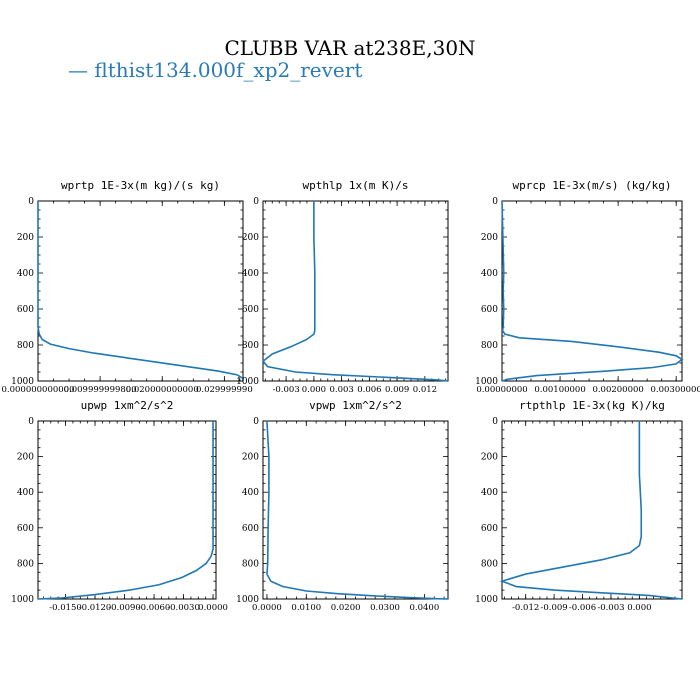 The height and width of the screenshot is (700, 700). What do you see at coordinates (582, 608) in the screenshot?
I see `x-tick-label: -0.006` at bounding box center [582, 608].